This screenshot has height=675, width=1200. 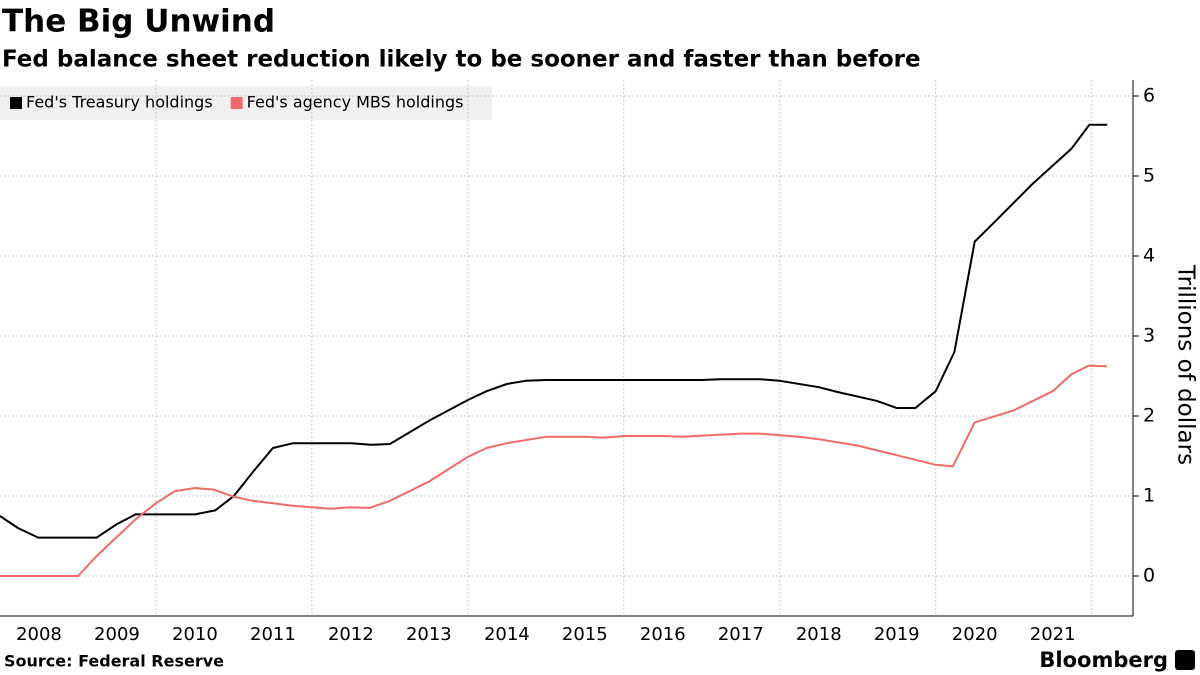 I want to click on x-tick-label: 2016, so click(x=663, y=634).